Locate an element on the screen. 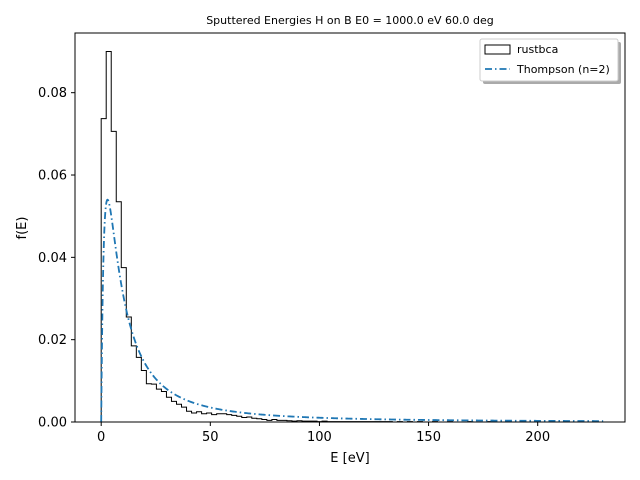 The image size is (640, 480). y-axis-label: f(E) is located at coordinates (22, 228).